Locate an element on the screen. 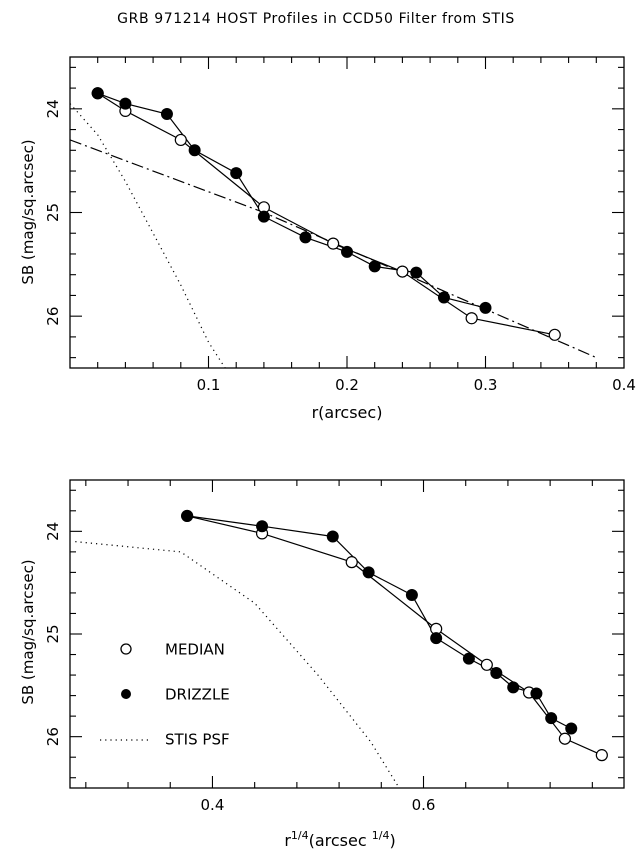 The height and width of the screenshot is (859, 636). bottom-x-axis-label-end: ) is located at coordinates (392, 840).